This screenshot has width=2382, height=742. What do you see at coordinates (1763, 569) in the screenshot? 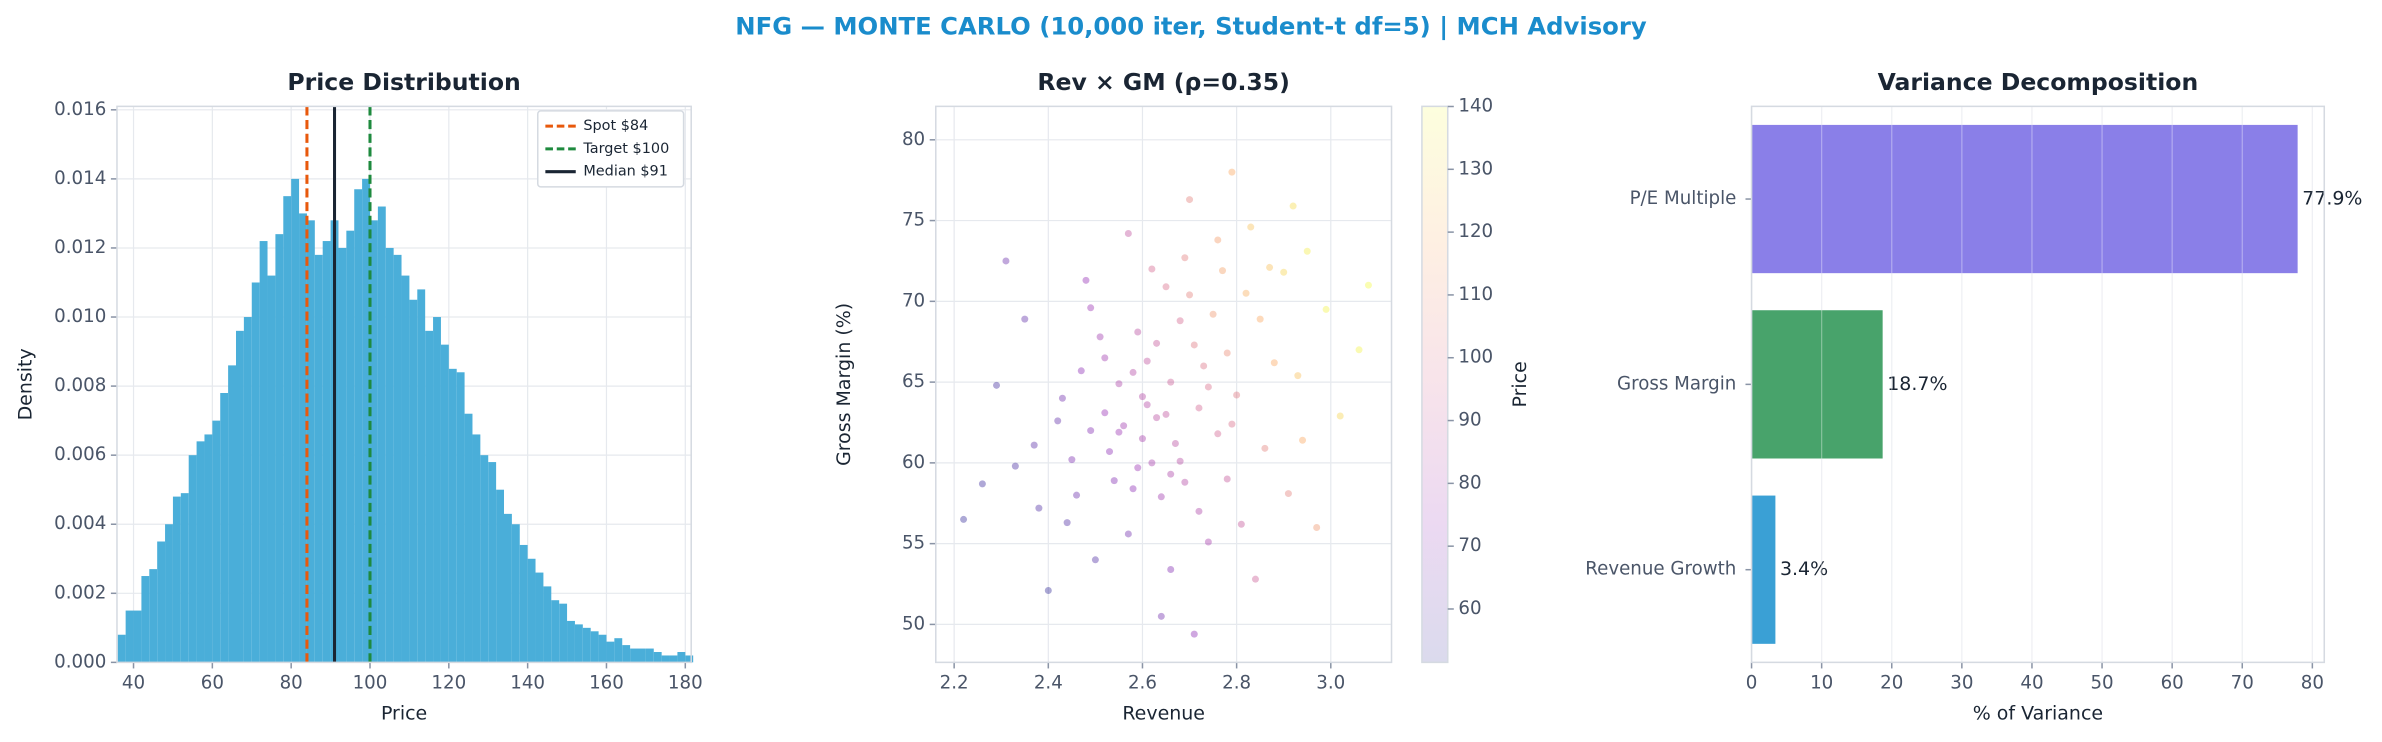
I see `bar` at bounding box center [1763, 569].